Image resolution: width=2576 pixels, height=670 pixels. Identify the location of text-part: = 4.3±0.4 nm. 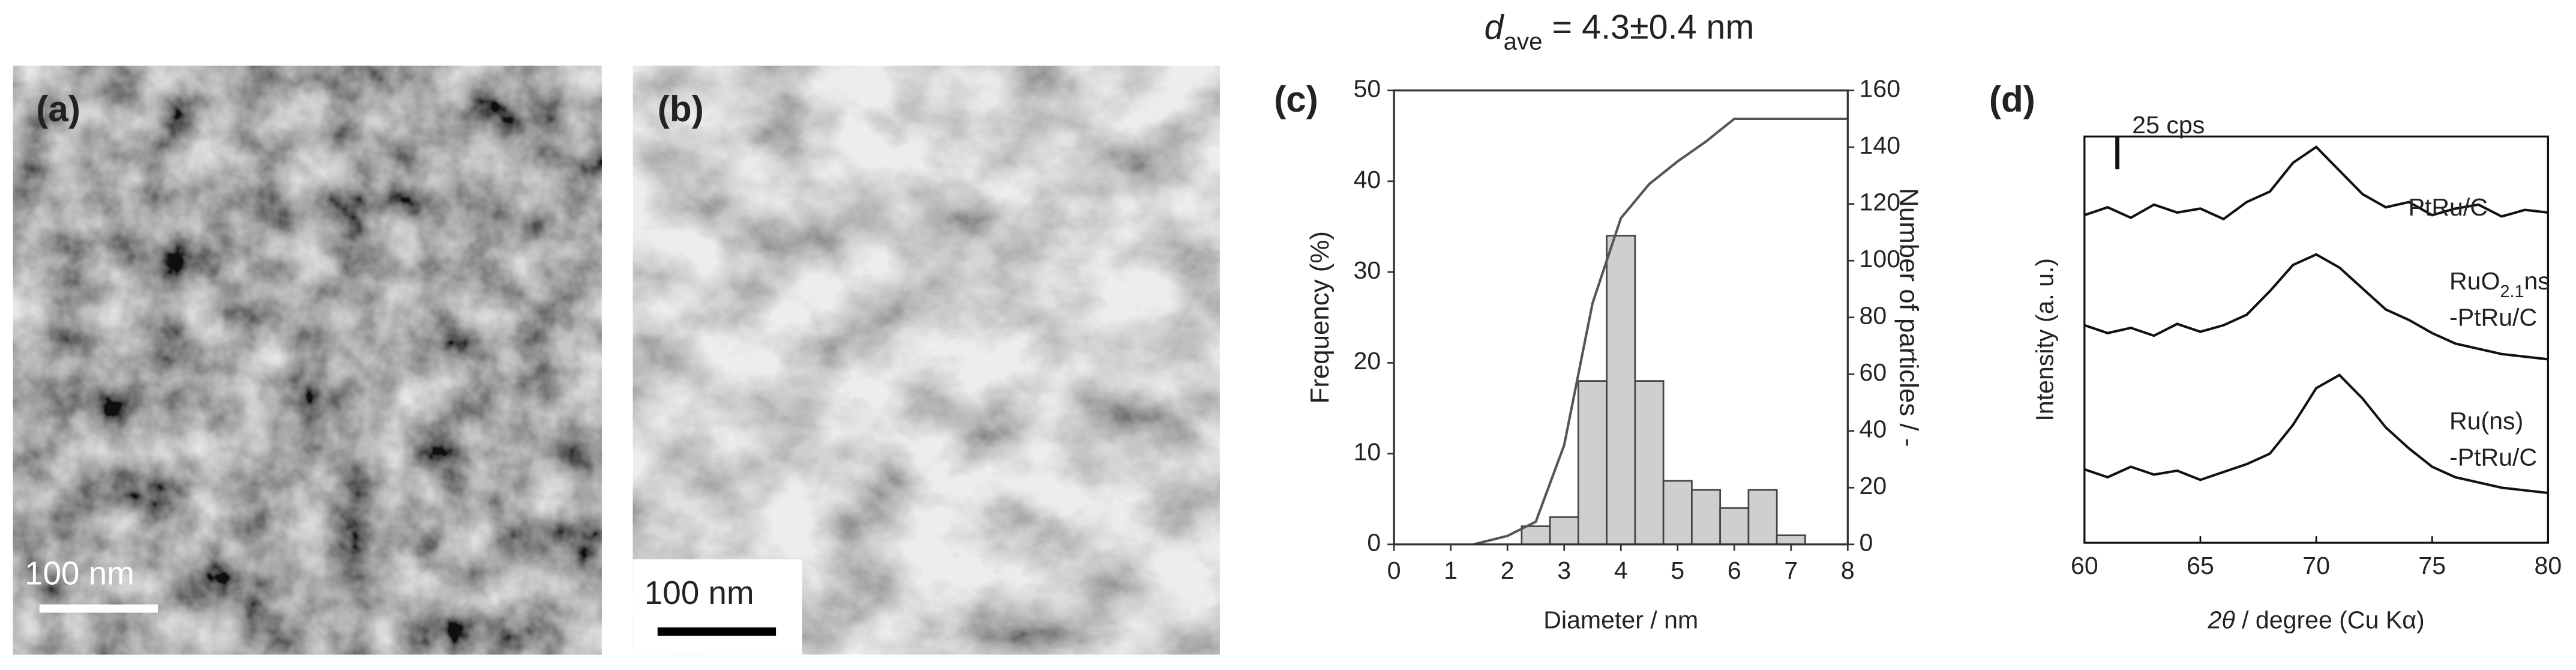
(1649, 27).